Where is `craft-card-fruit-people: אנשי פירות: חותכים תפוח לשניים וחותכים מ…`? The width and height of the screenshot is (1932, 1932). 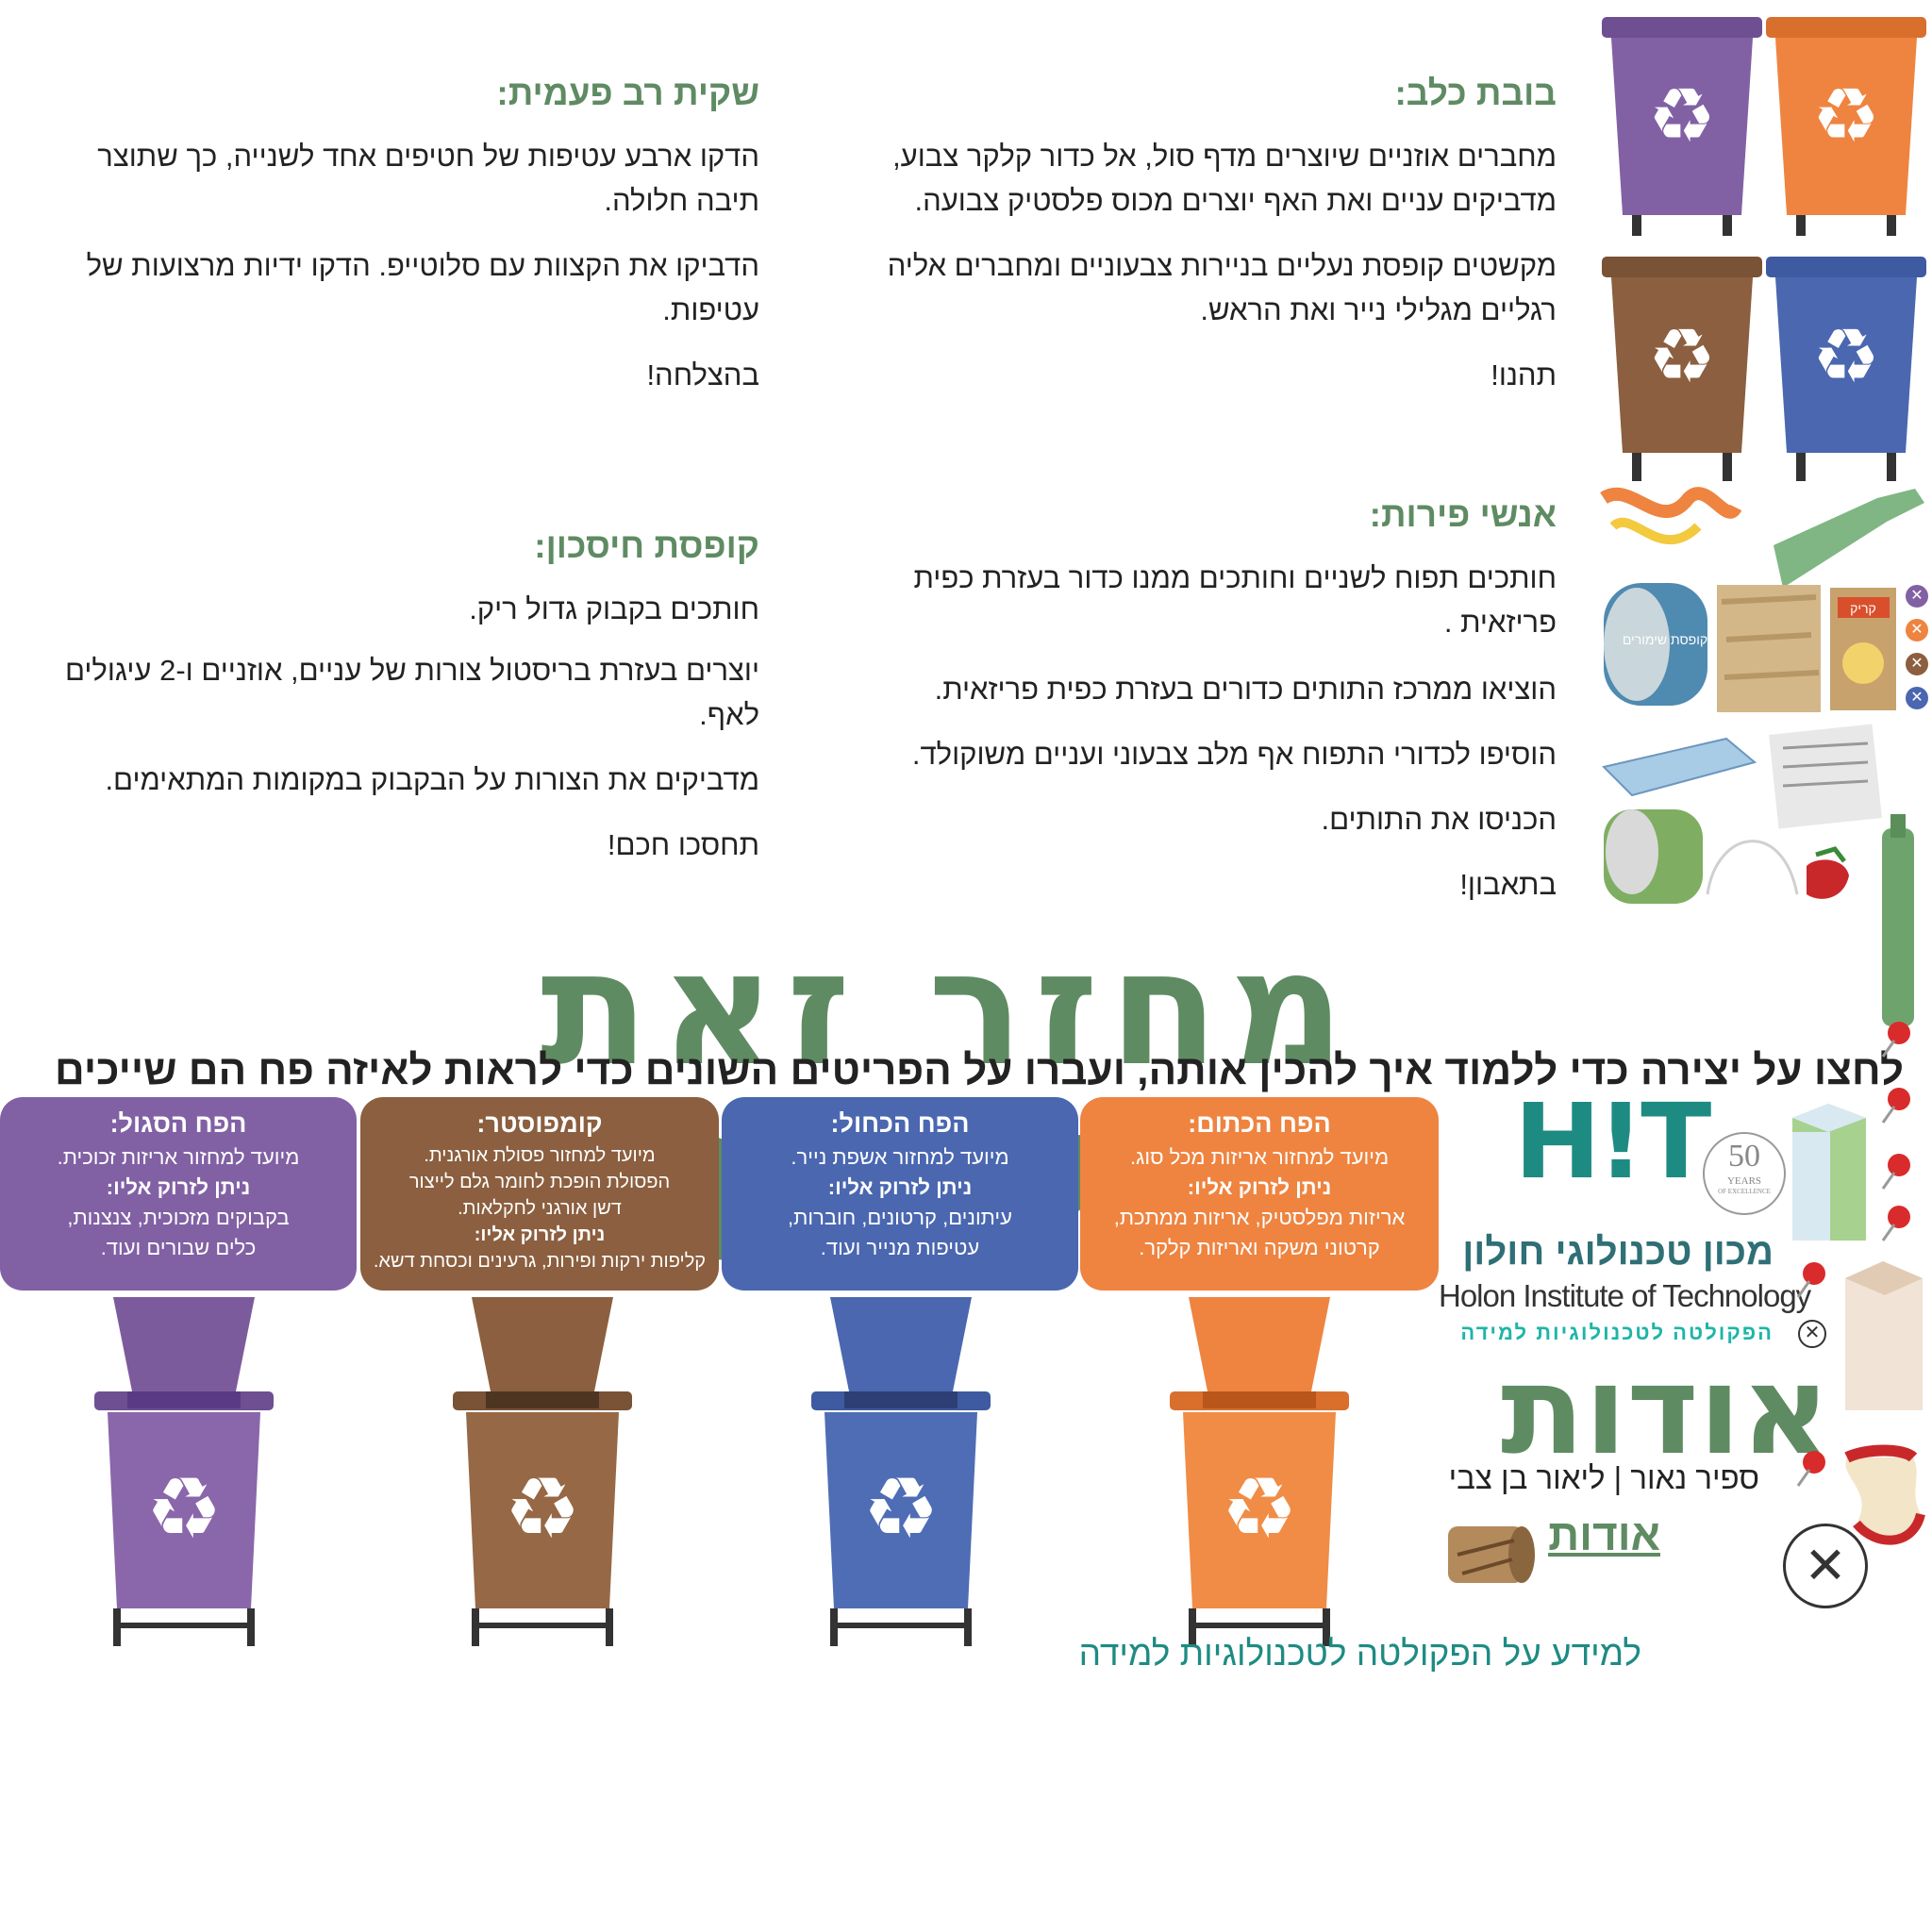
craft-card-fruit-people: אנשי פירות: חותכים תפוח לשניים וחותכים מ… is located at coordinates (1206, 711).